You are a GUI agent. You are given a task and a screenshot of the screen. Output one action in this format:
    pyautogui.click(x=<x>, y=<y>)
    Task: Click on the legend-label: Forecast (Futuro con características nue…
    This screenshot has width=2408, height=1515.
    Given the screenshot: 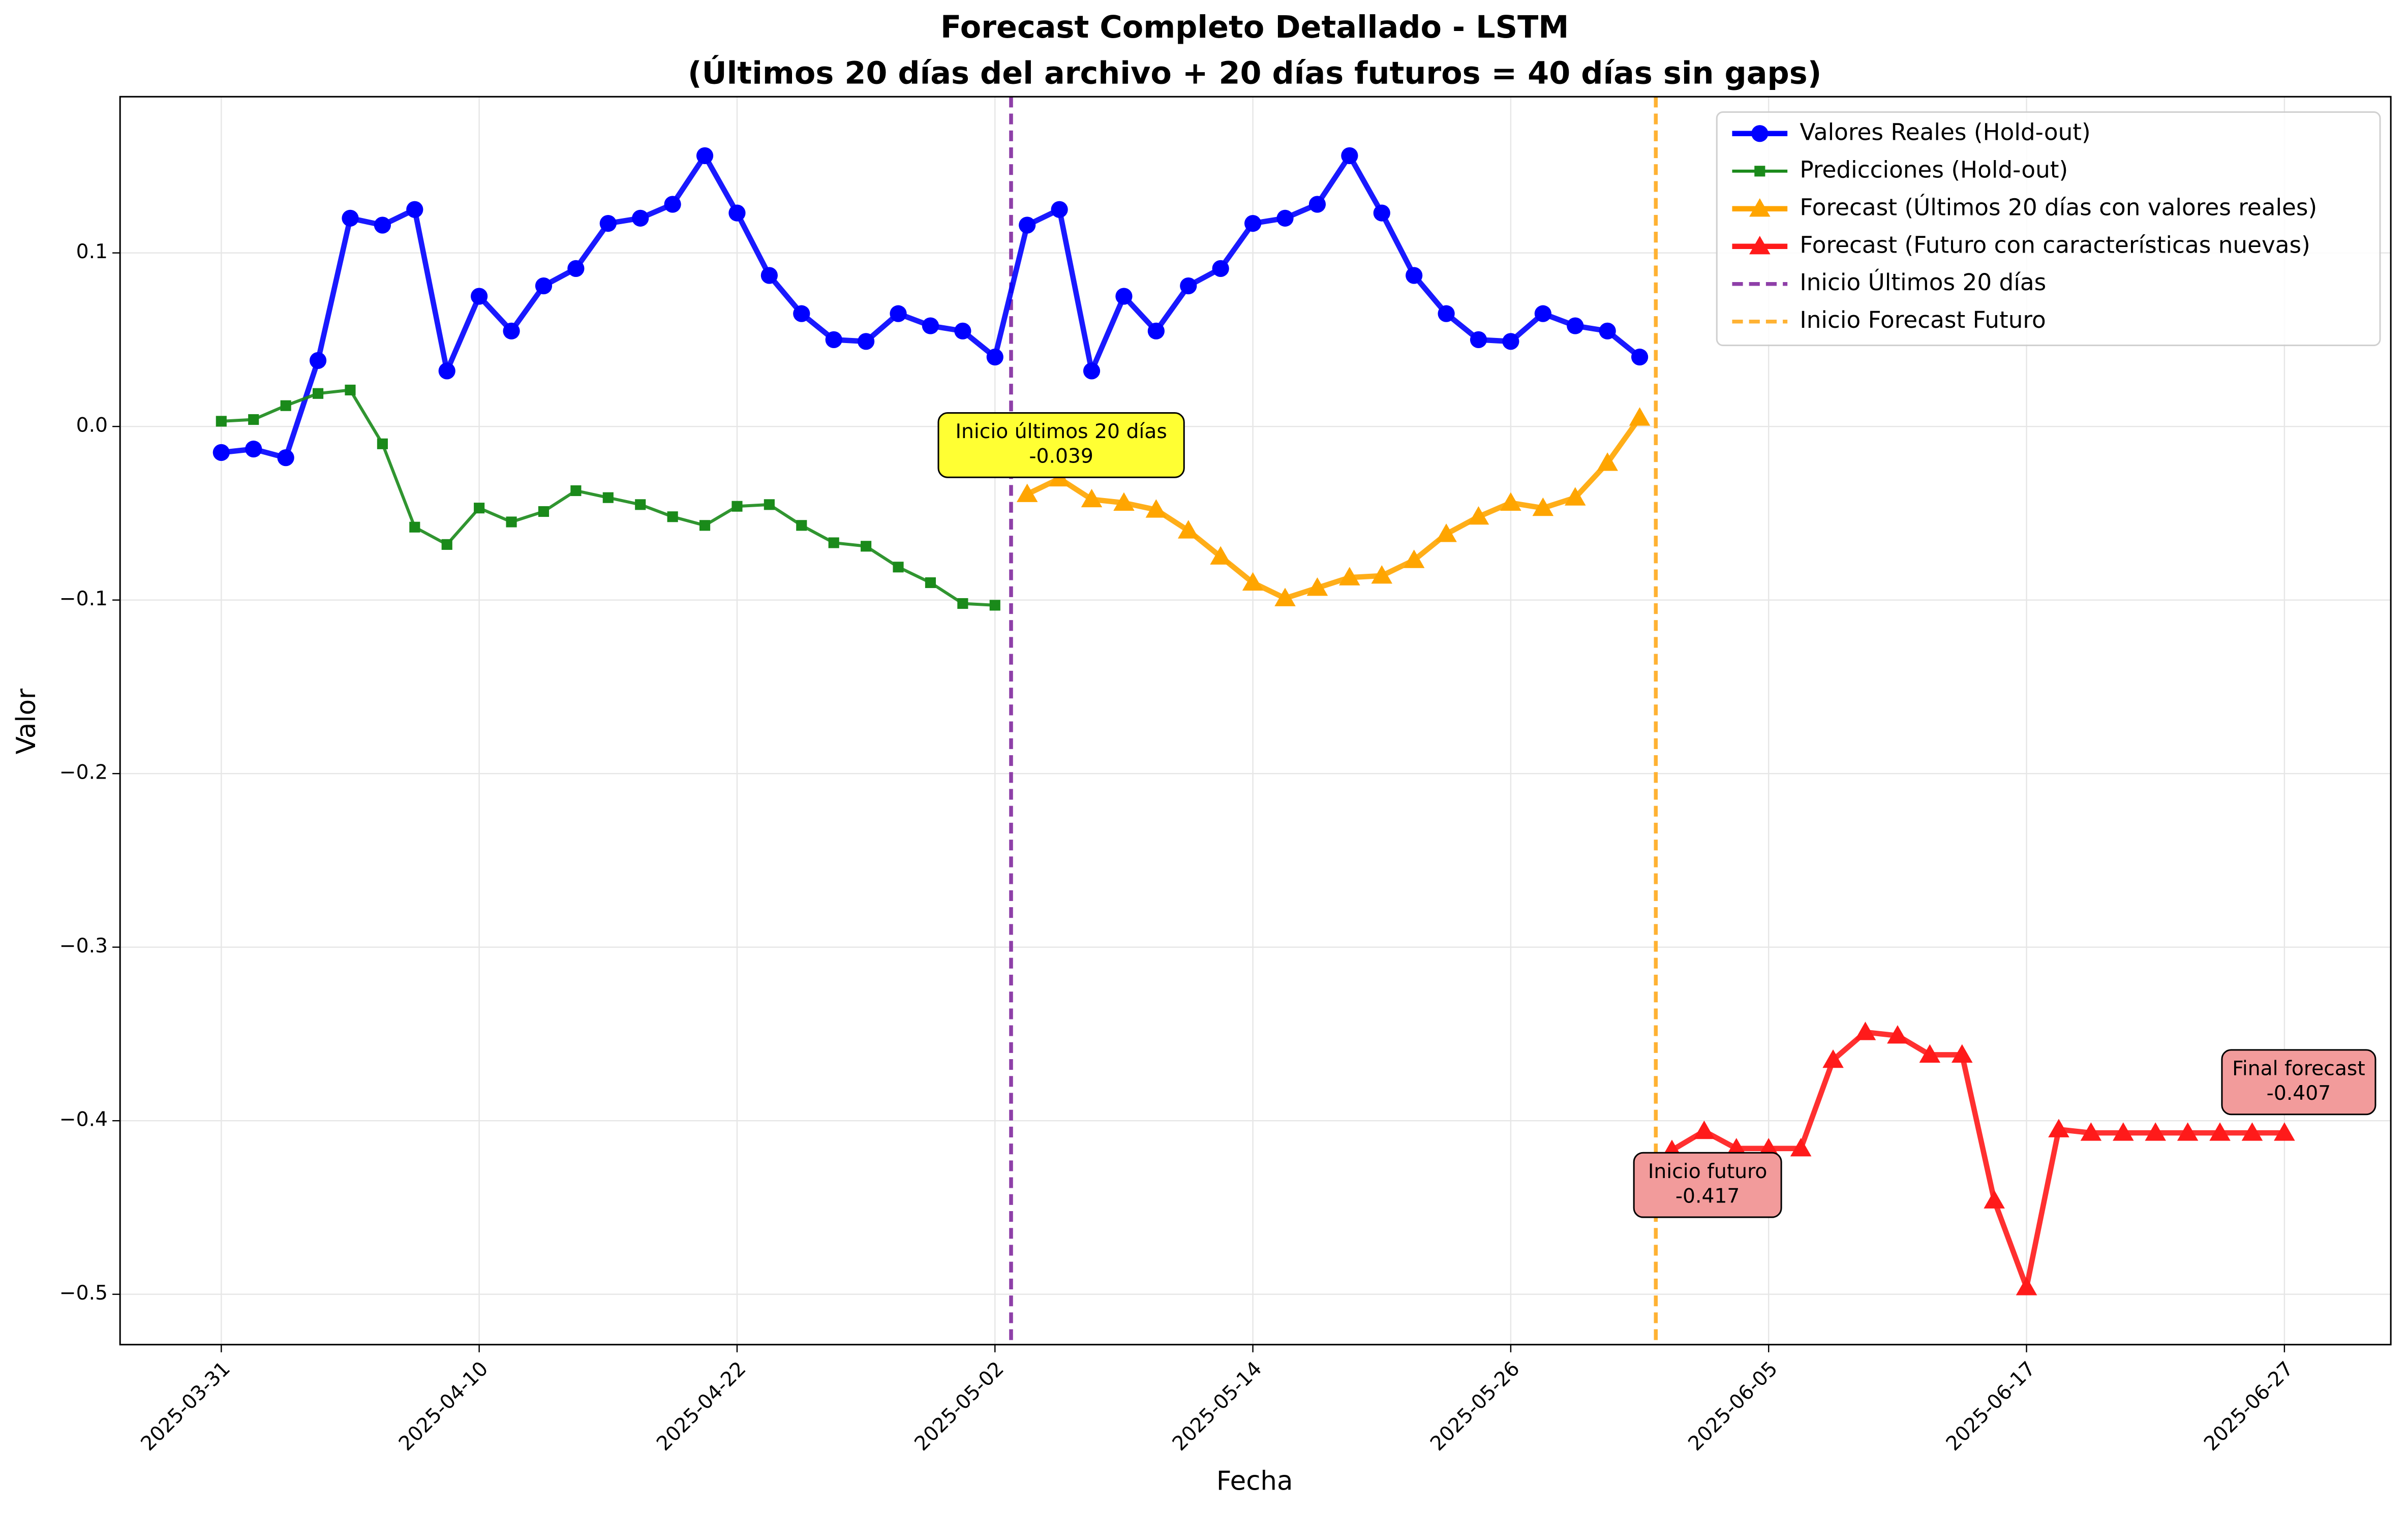 What is the action you would take?
    pyautogui.click(x=2055, y=244)
    